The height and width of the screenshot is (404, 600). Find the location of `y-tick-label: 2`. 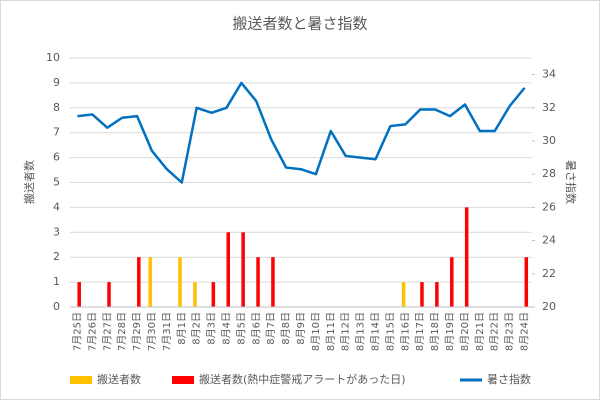

y-tick-label: 2 is located at coordinates (56, 256).